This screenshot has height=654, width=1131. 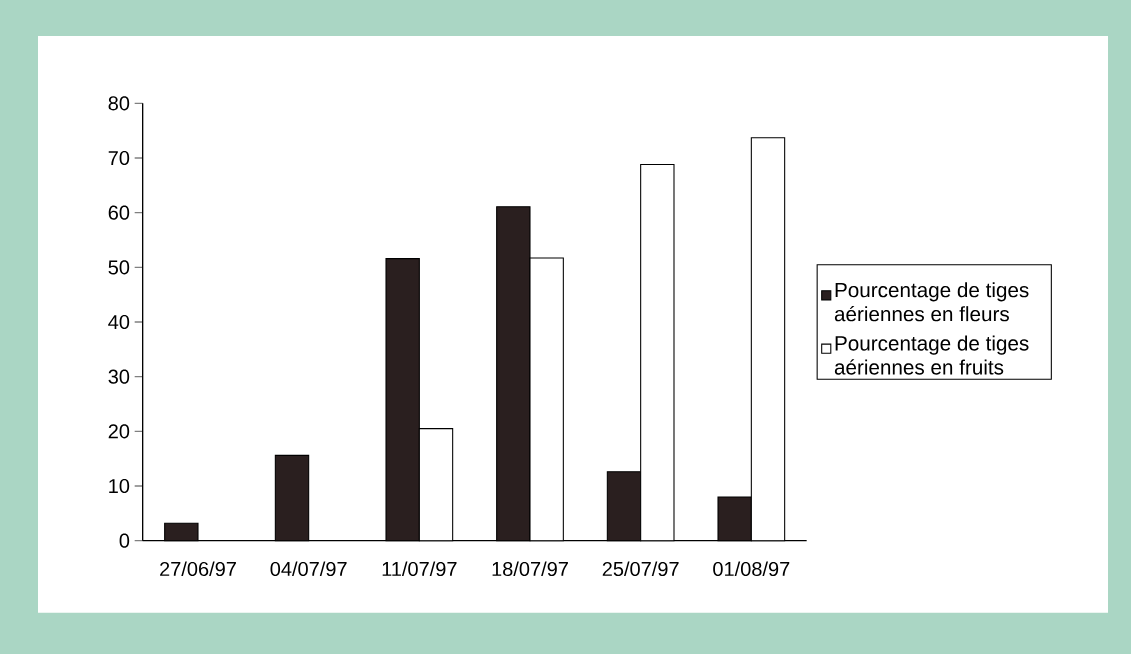 I want to click on y-tick-label: 10, so click(x=119, y=486).